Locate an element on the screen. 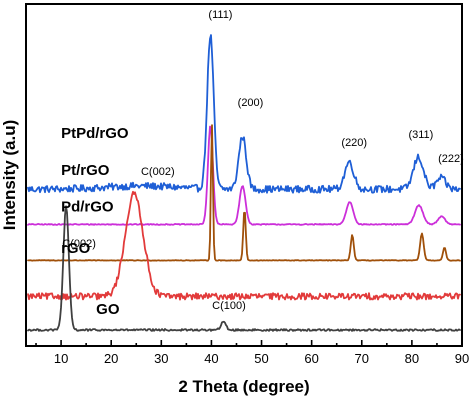 Image resolution: width=474 pixels, height=402 pixels. x-tick-label: 40 is located at coordinates (211, 358).